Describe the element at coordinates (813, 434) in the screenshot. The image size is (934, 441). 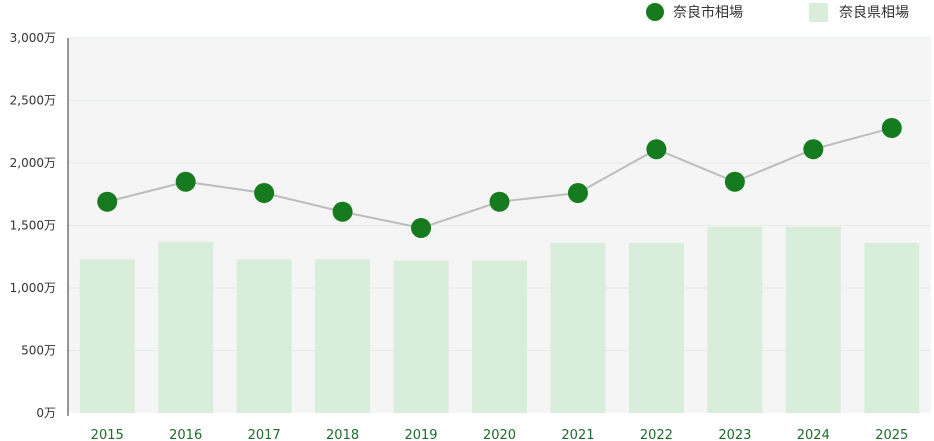
I see `x-tick-label: 2024` at that location.